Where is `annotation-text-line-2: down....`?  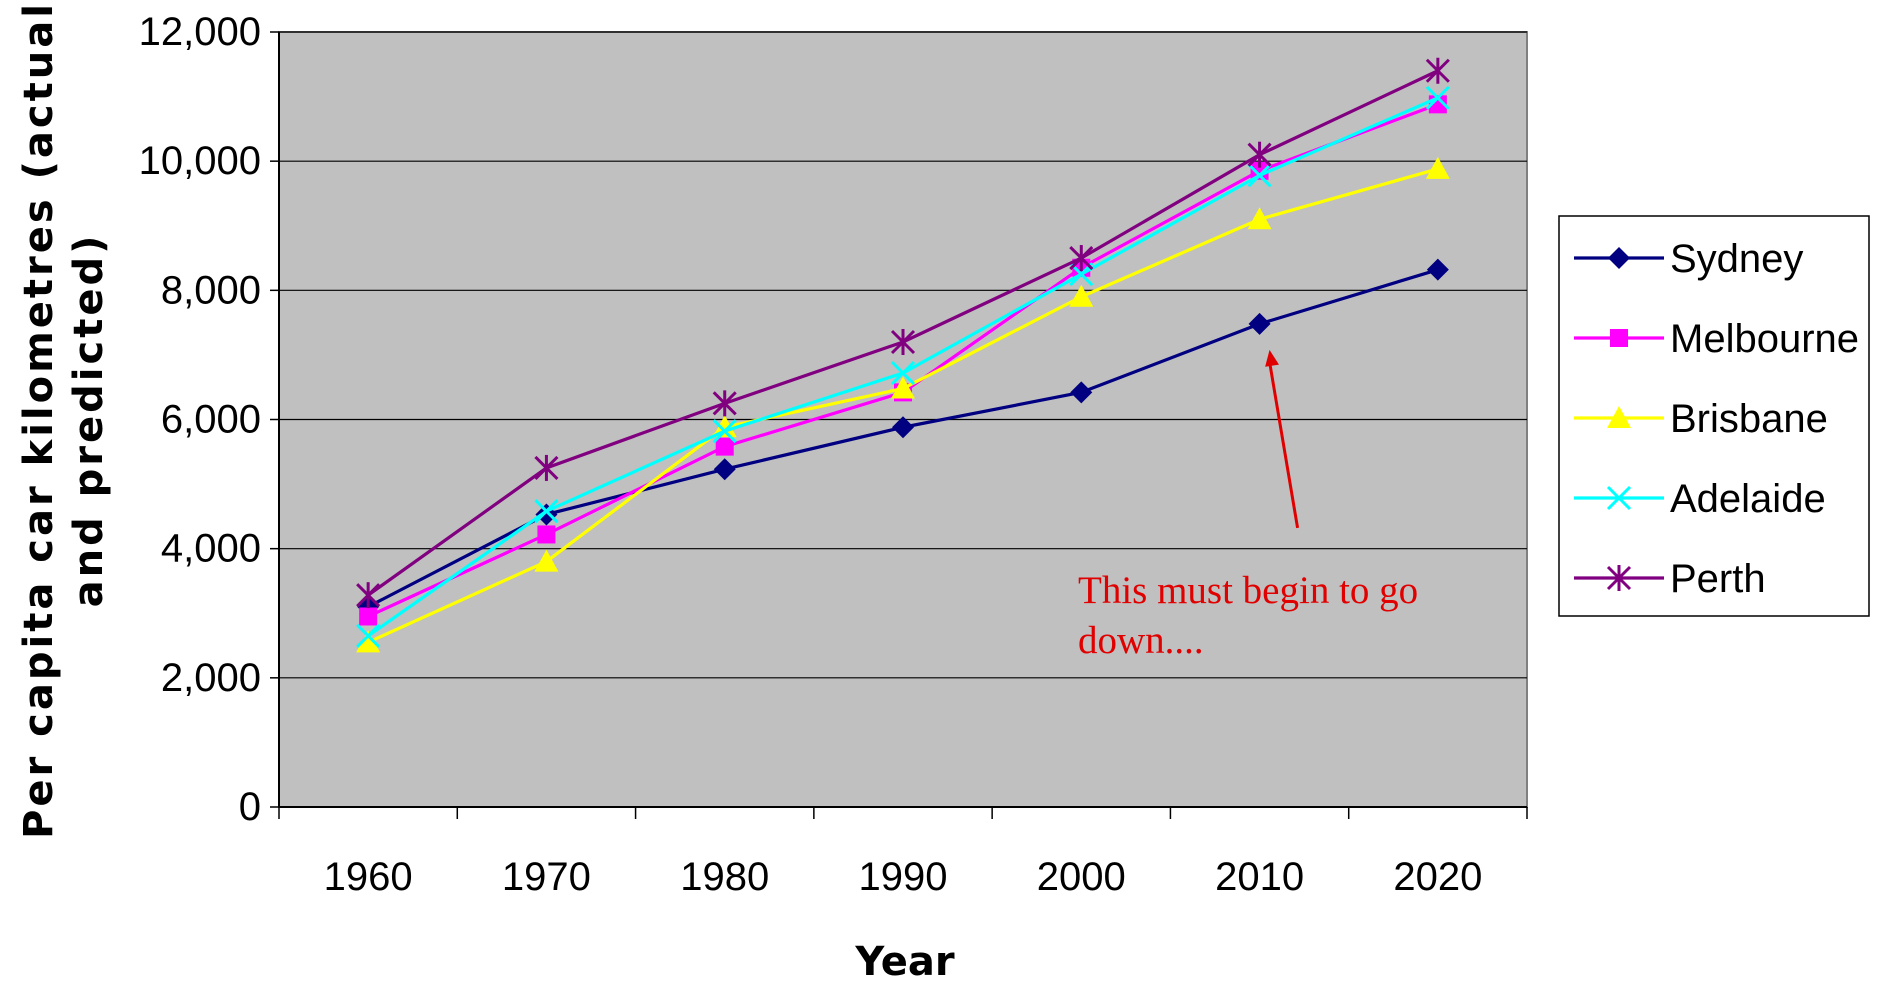
annotation-text-line-2: down.... is located at coordinates (1141, 640).